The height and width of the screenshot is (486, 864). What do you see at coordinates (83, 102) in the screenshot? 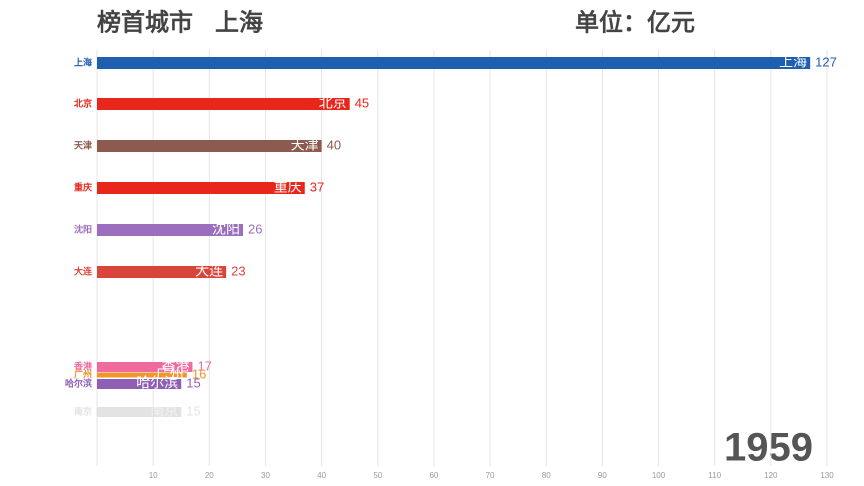
I see `category-label: 北京` at bounding box center [83, 102].